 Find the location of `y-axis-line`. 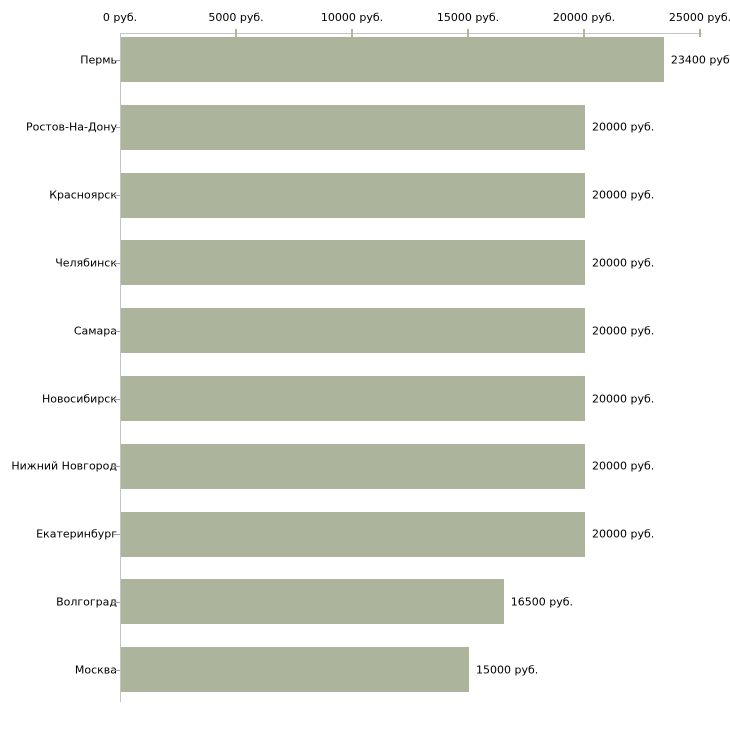

y-axis-line is located at coordinates (120, 368).